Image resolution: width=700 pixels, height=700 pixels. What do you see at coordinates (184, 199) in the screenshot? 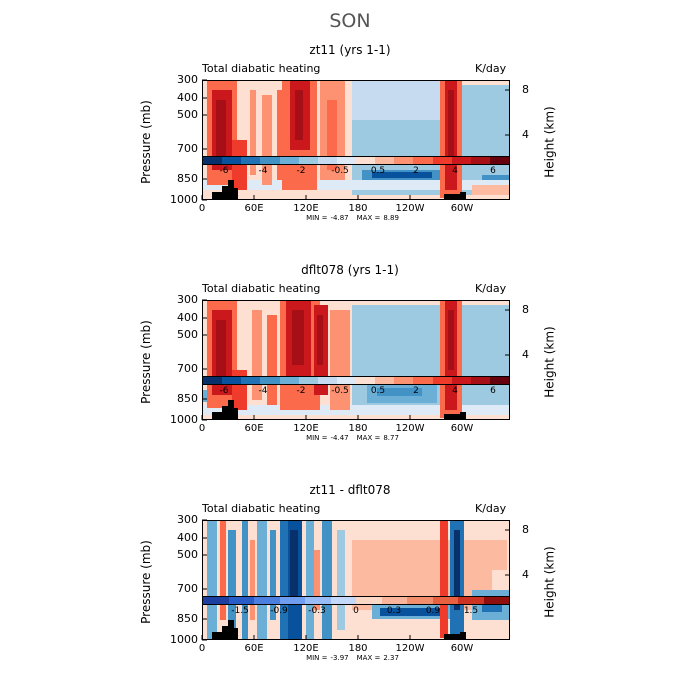
I see `y-tick-label: 1000` at bounding box center [184, 199].